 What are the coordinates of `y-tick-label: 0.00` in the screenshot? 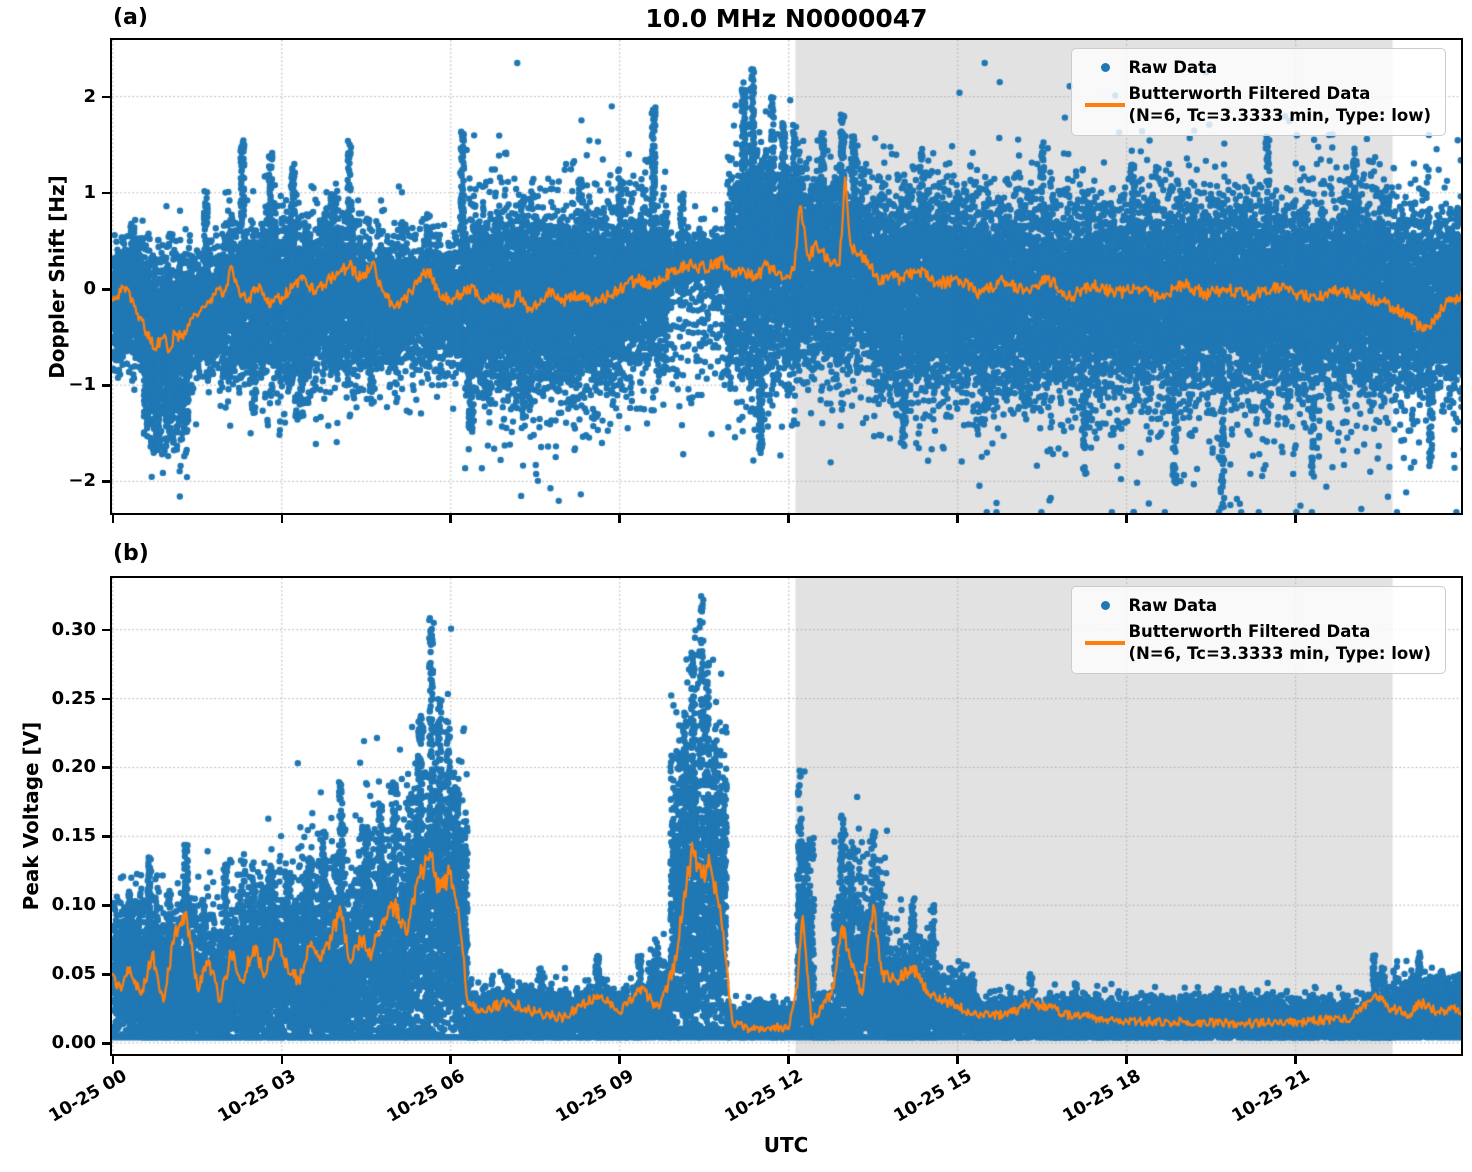 It's located at (73, 1042).